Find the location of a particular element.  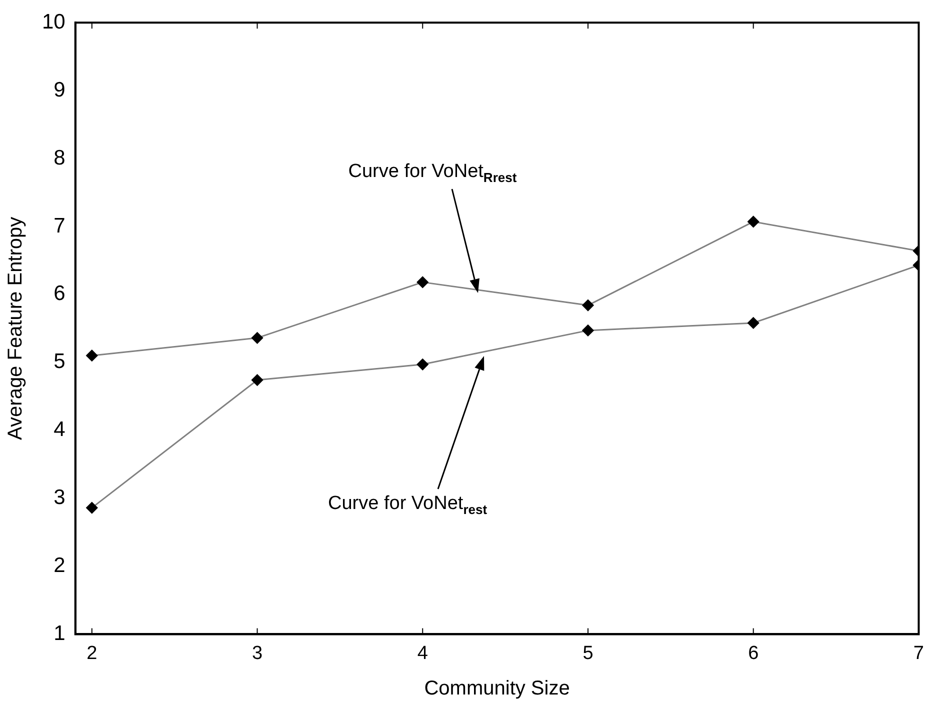

y-tick-label: 4 is located at coordinates (60, 430).